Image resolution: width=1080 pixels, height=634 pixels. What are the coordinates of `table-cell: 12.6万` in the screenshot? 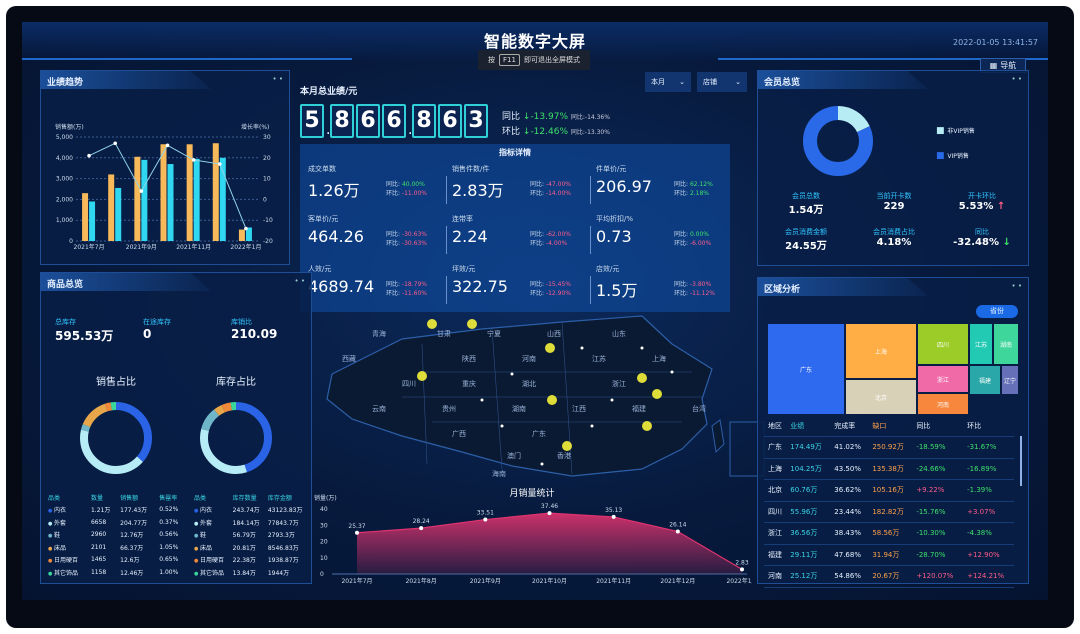 It's located at (130, 561).